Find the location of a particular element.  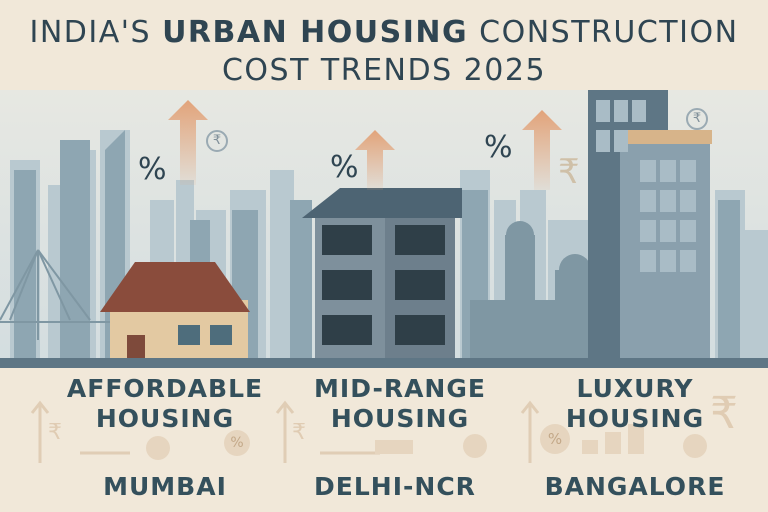

segment-line1: AFFORDABLE is located at coordinates (165, 388).